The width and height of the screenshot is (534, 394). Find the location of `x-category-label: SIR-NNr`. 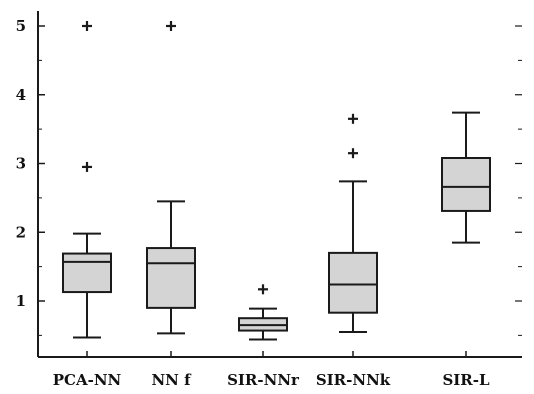

x-category-label: SIR-NNr is located at coordinates (263, 380).